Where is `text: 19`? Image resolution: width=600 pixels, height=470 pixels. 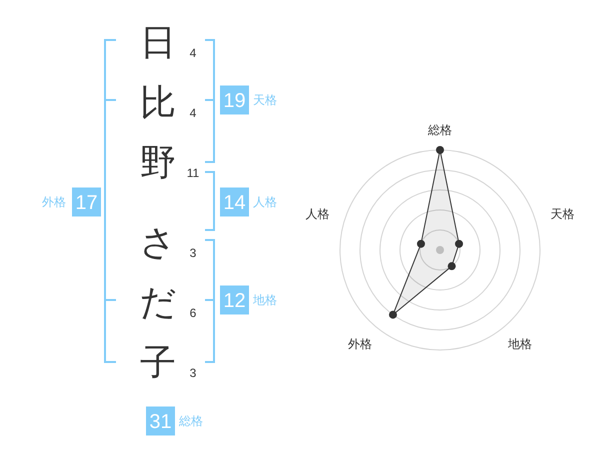
text: 19 is located at coordinates (234, 101).